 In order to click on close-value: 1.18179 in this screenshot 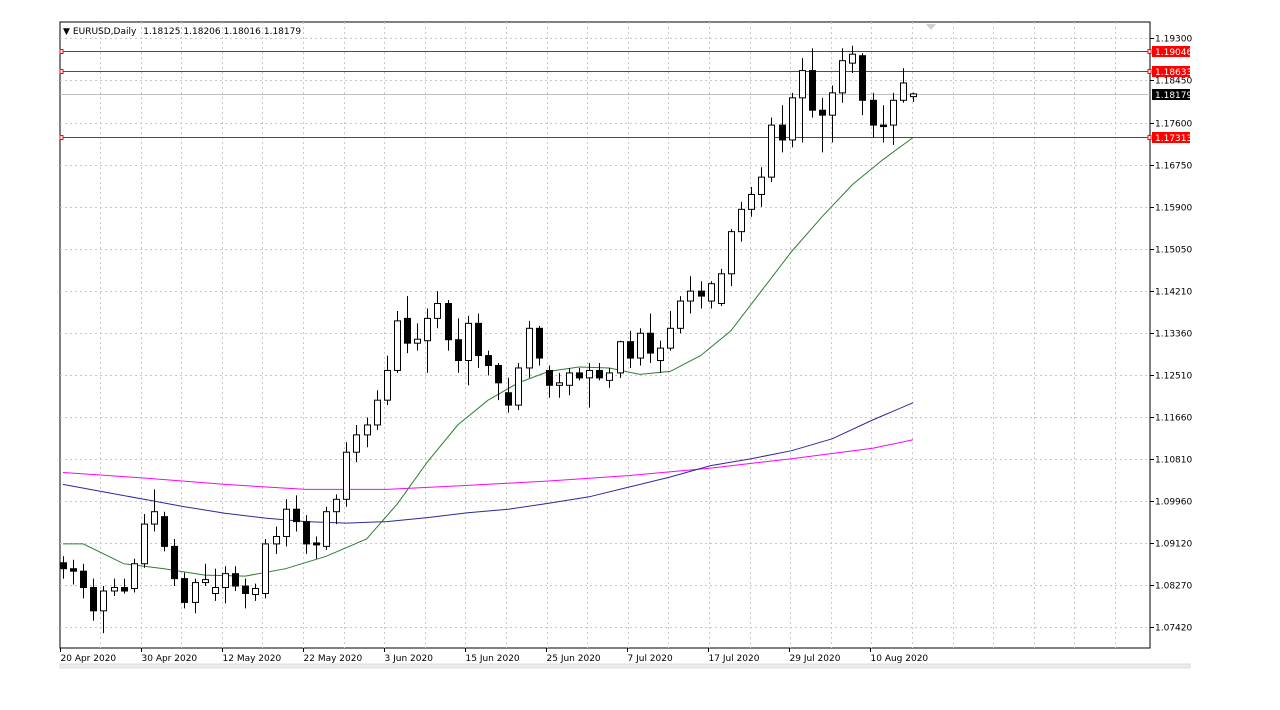, I will do `click(282, 32)`.